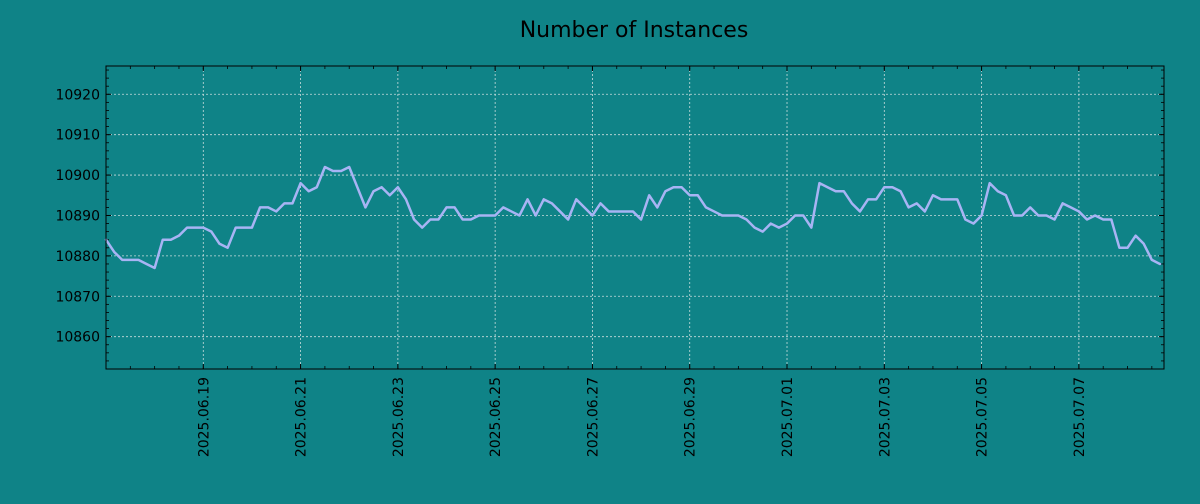  Describe the element at coordinates (634, 30) in the screenshot. I see `chart-title: Number of Instances` at that location.